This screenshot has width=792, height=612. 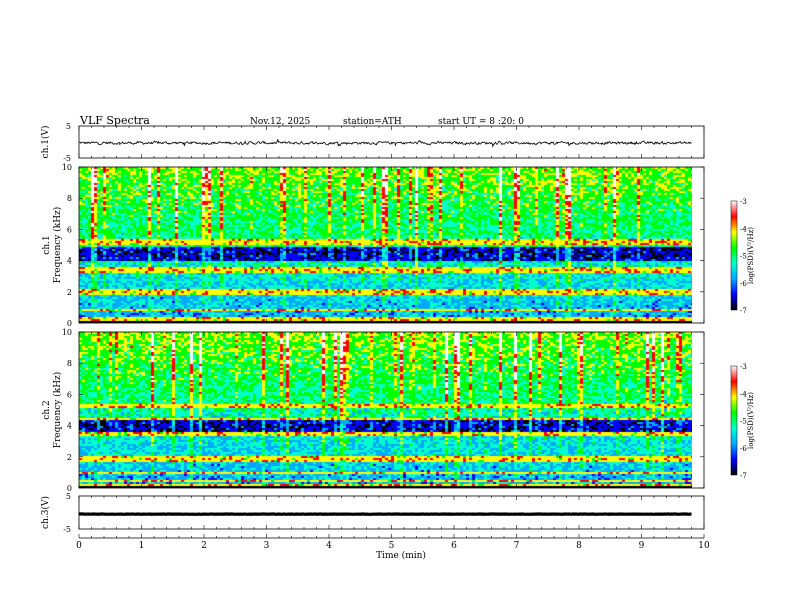 What do you see at coordinates (142, 546) in the screenshot?
I see `x-tick-label: 1` at bounding box center [142, 546].